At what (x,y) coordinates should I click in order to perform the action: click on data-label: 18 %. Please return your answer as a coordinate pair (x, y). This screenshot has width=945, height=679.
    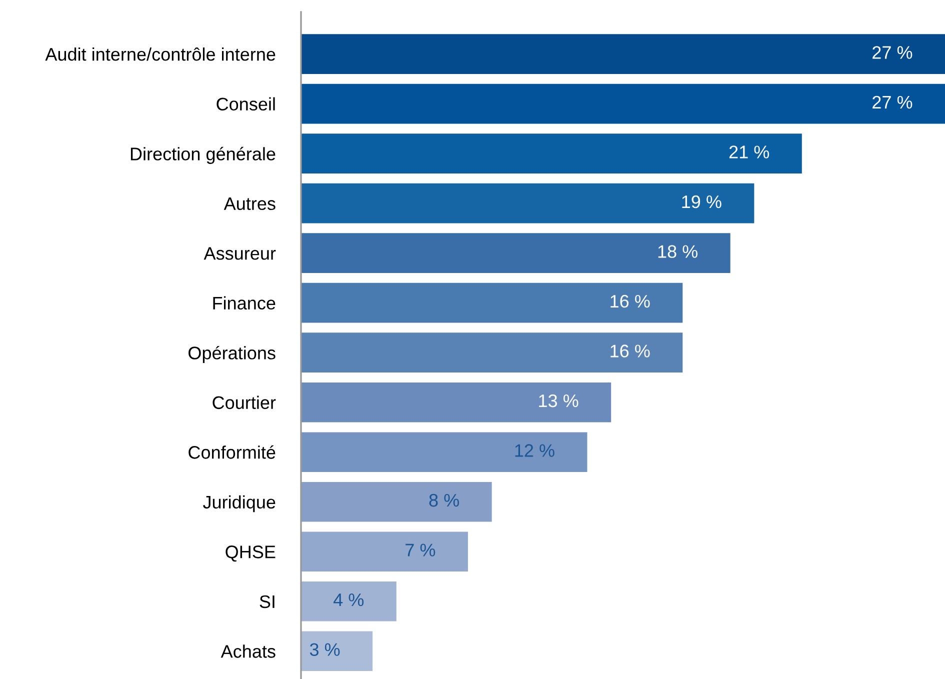
    Looking at the image, I should click on (678, 251).